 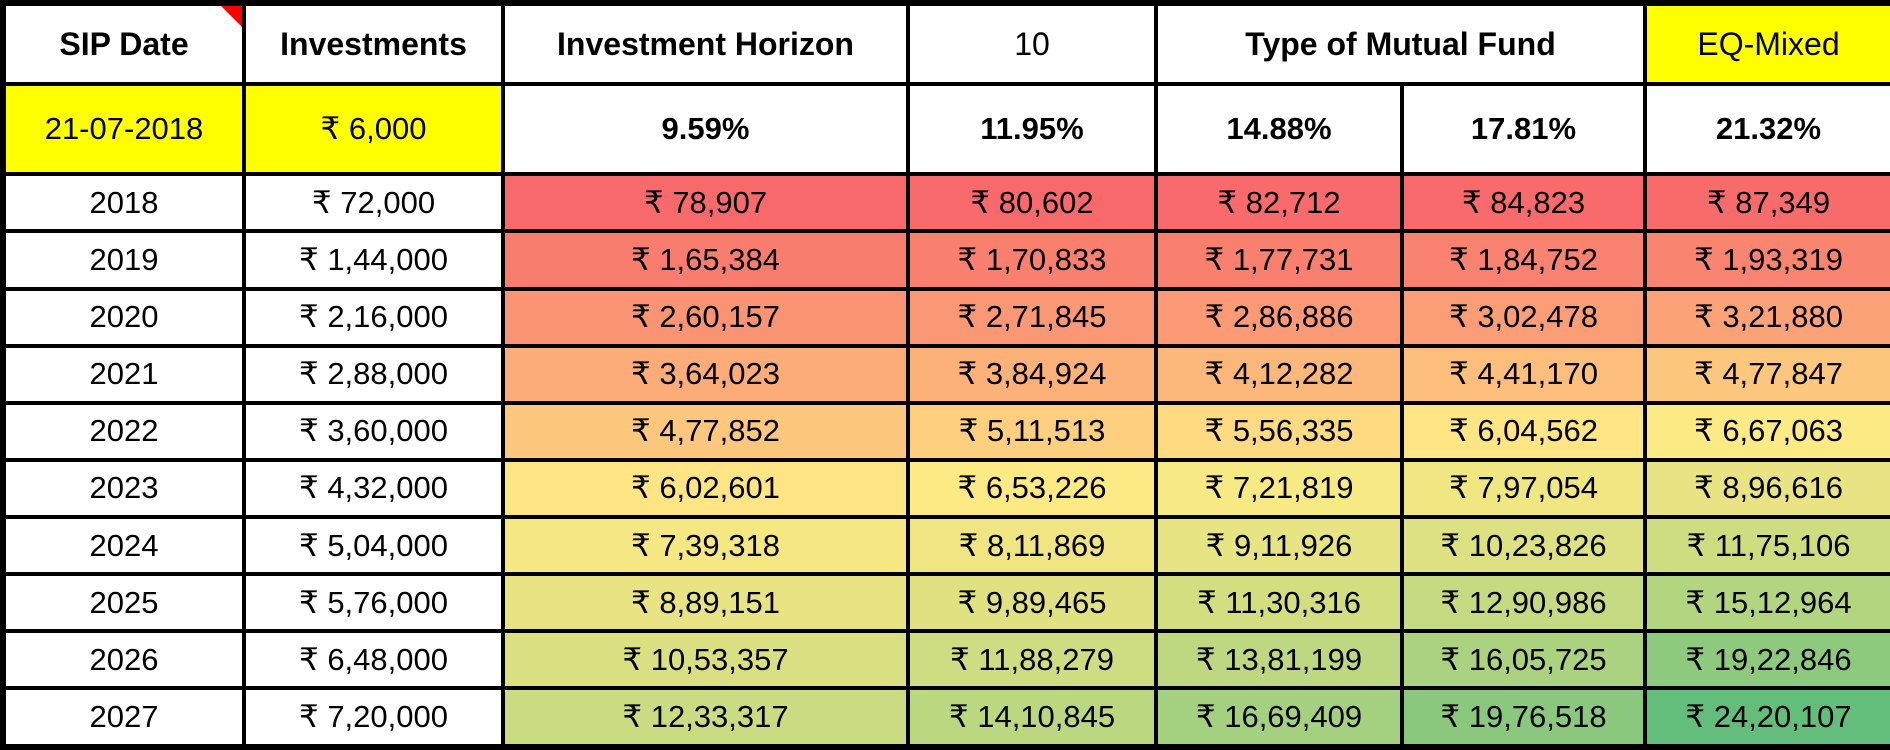 I want to click on header-investments: Investments, so click(x=373, y=43).